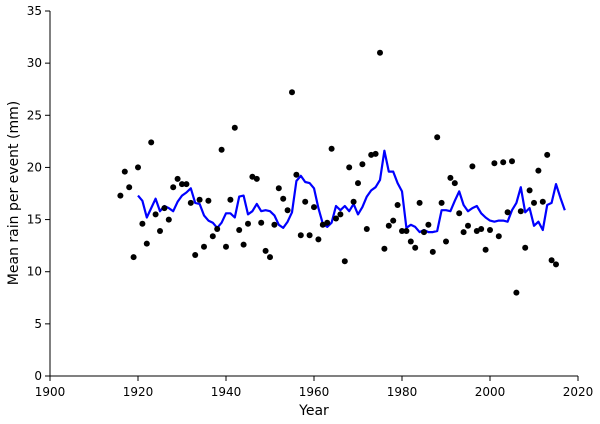 The height and width of the screenshot is (424, 600). Describe the element at coordinates (34, 11) in the screenshot. I see `y-tick-label: 35` at that location.